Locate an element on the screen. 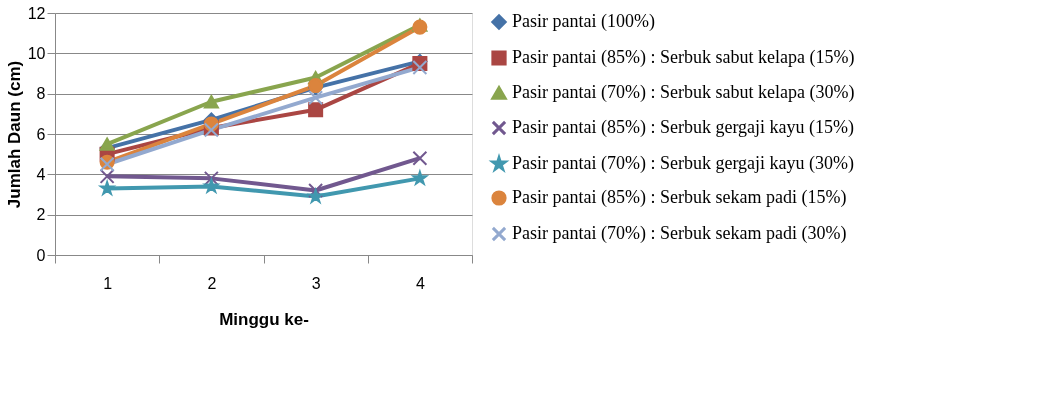 The width and height of the screenshot is (1059, 400). x-tick-label: 3 is located at coordinates (316, 283).